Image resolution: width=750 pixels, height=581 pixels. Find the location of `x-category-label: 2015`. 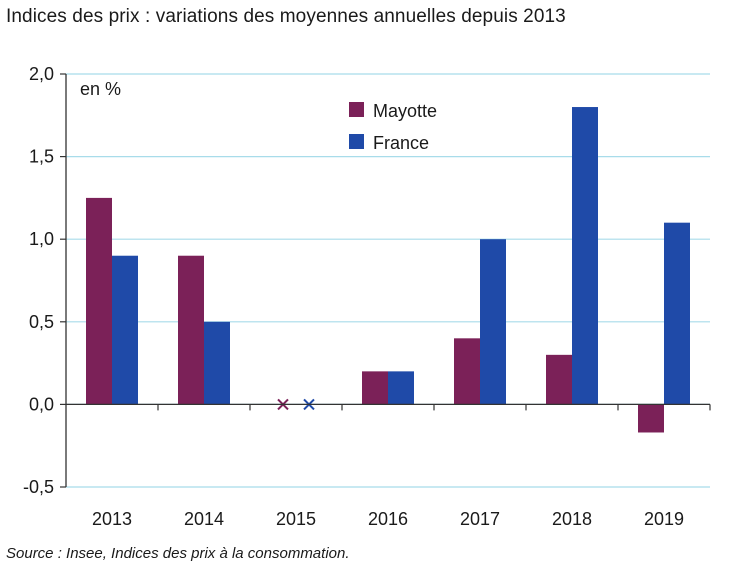

x-category-label: 2015 is located at coordinates (296, 519).